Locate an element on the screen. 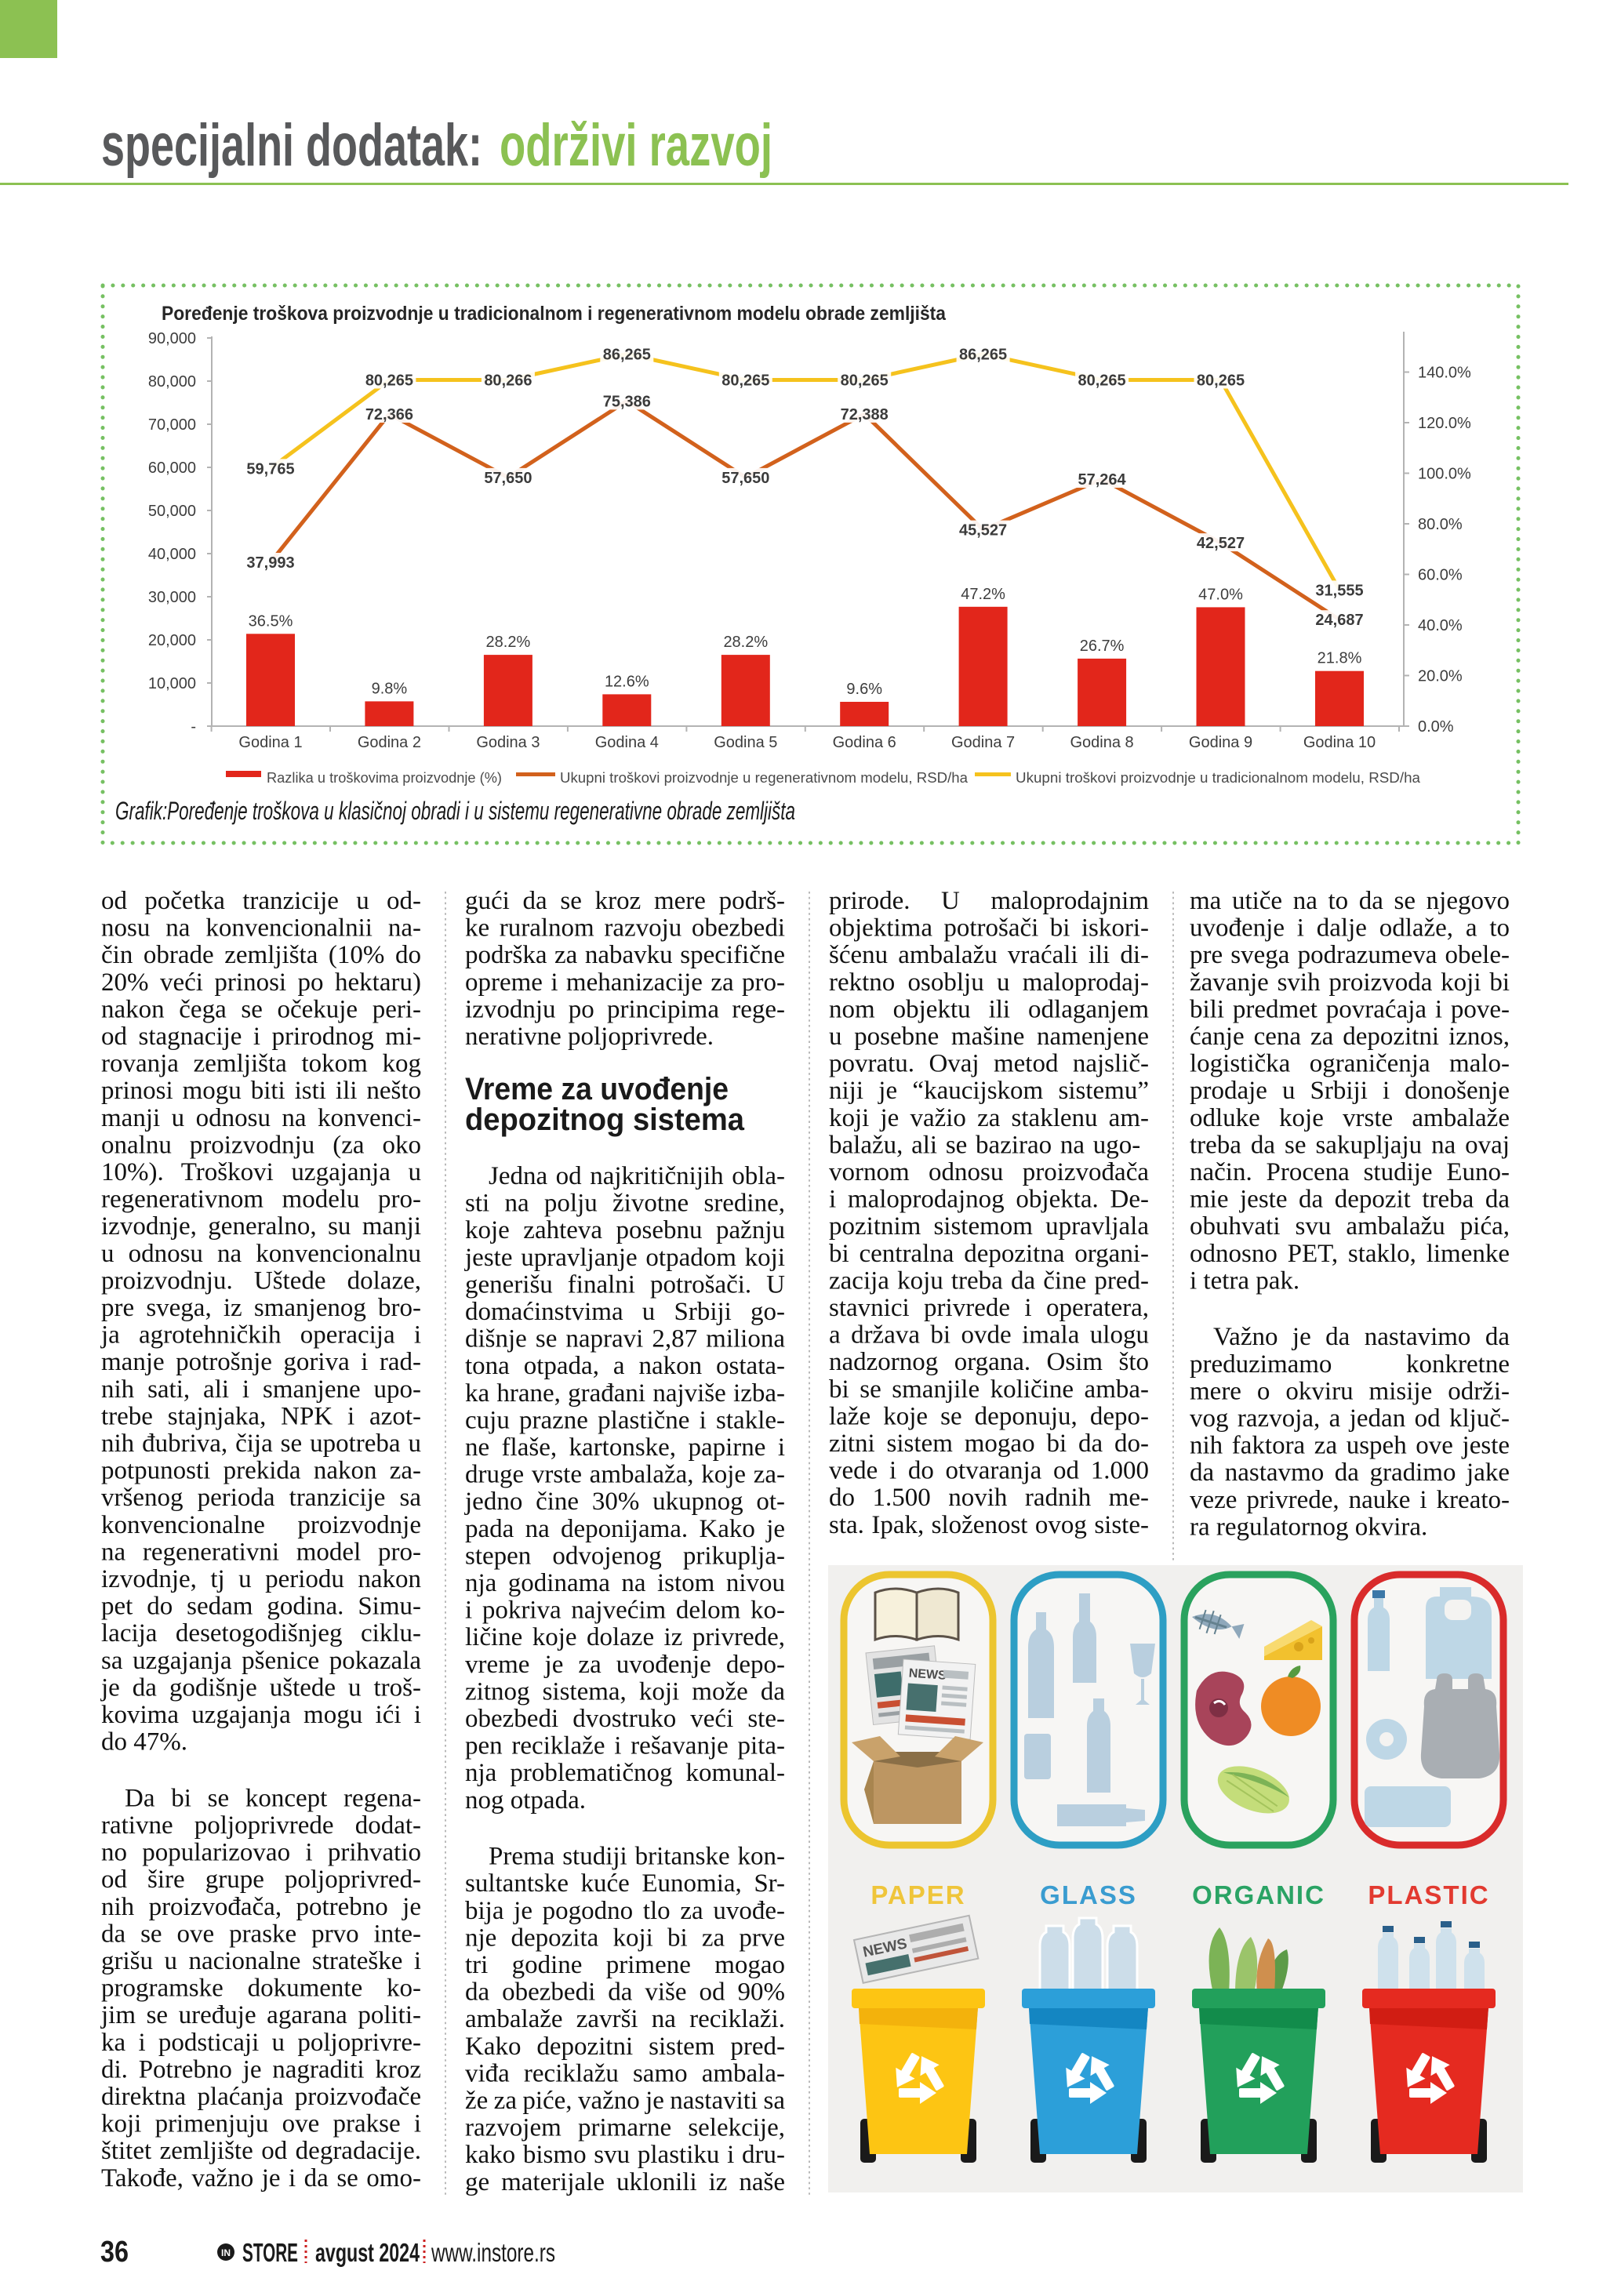 Image resolution: width=1621 pixels, height=2296 pixels. svg-text: do 47%. is located at coordinates (144, 1742).